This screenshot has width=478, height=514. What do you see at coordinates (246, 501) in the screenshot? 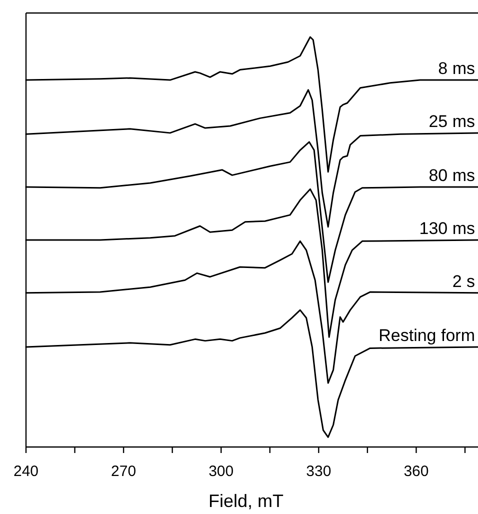
I see `x-axis-title: Field, mT` at bounding box center [246, 501].